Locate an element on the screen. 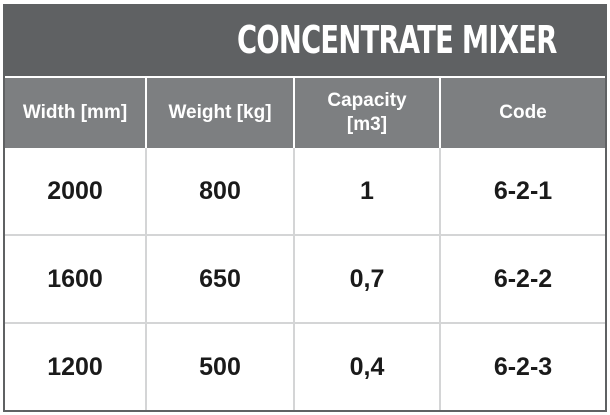 This screenshot has width=610, height=415. column-header-width: Width [mm] is located at coordinates (76, 113).